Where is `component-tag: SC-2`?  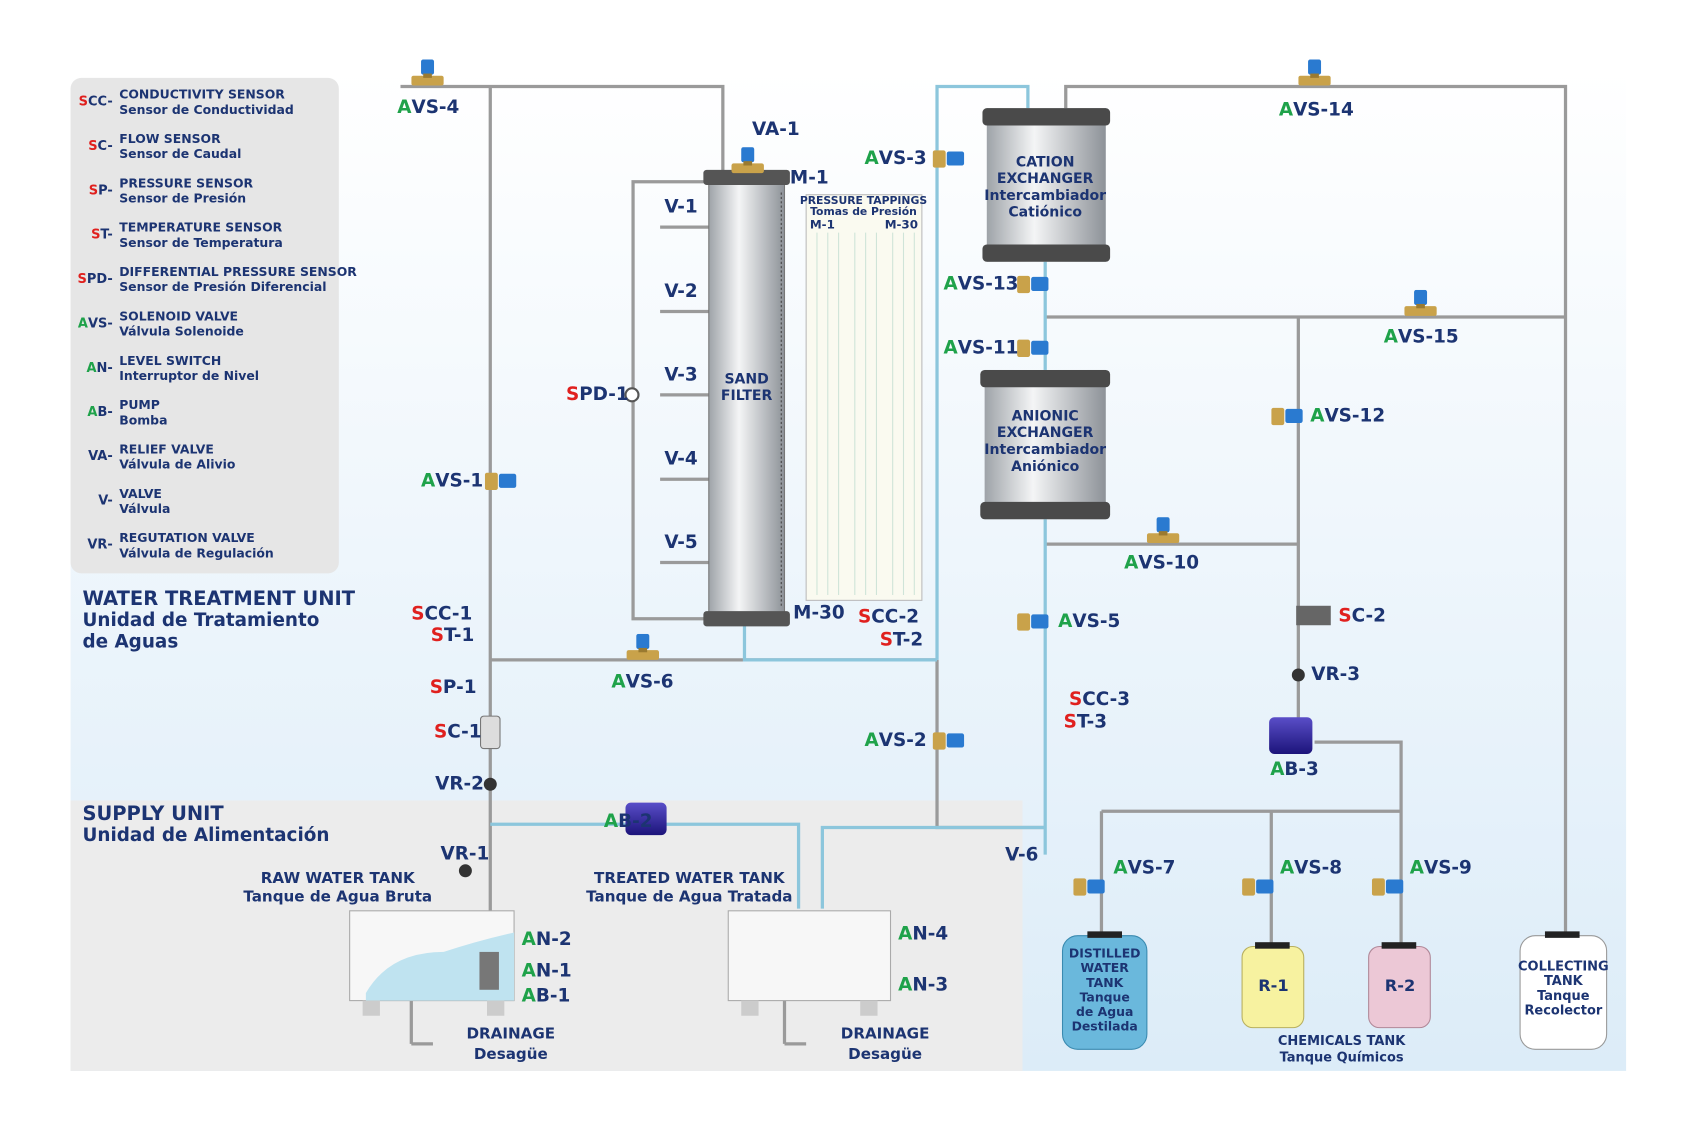
component-tag: SC-2 is located at coordinates (1362, 616).